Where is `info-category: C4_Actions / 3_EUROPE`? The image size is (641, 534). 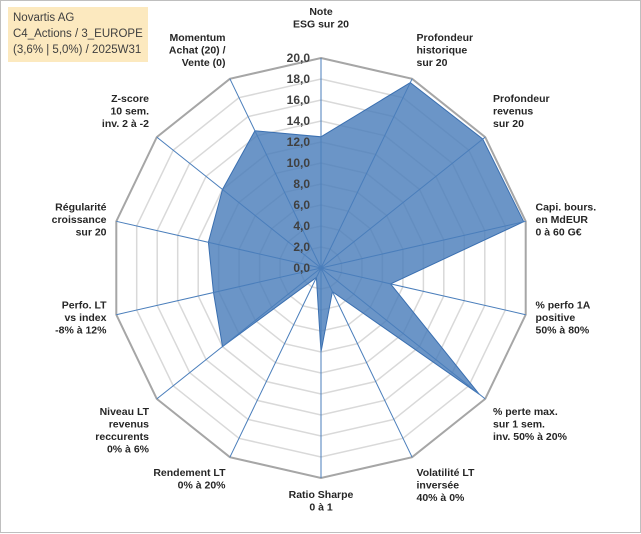 info-category: C4_Actions / 3_EUROPE is located at coordinates (78, 34).